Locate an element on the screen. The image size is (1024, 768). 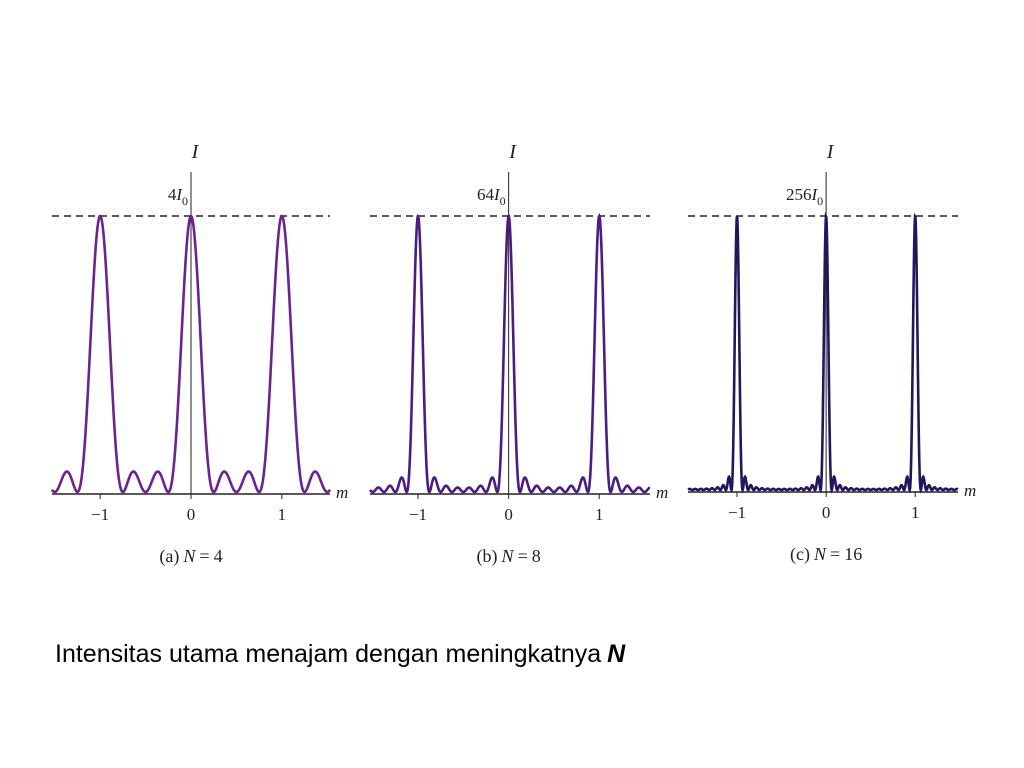
peak-coef: 256 is located at coordinates (799, 194).